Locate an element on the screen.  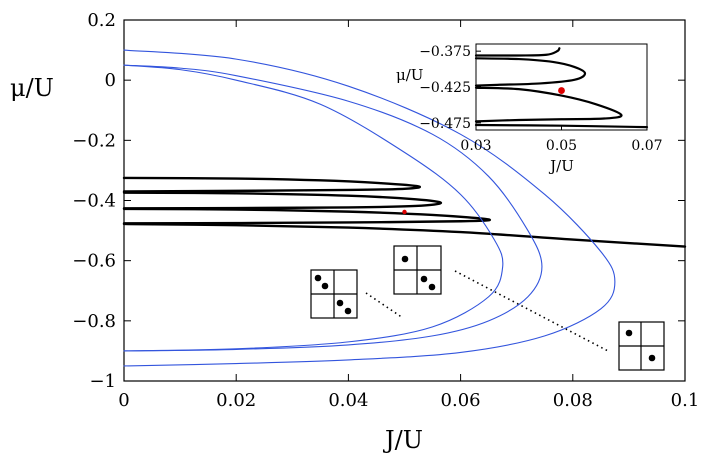
inset-chart: 0.03 0.05 0.07 −0.375 −0.425 −0.475 μ/U J/U is located at coordinates (529, 109).